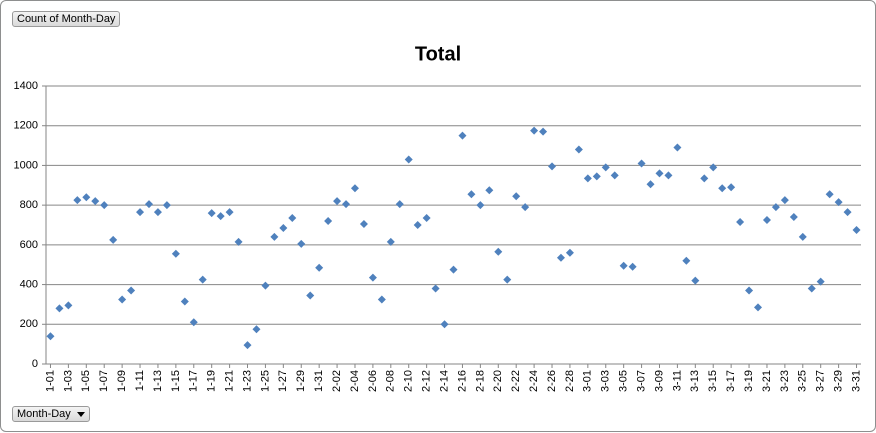 The height and width of the screenshot is (433, 876). Describe the element at coordinates (86, 381) in the screenshot. I see `x-tick-label: 1-05` at that location.